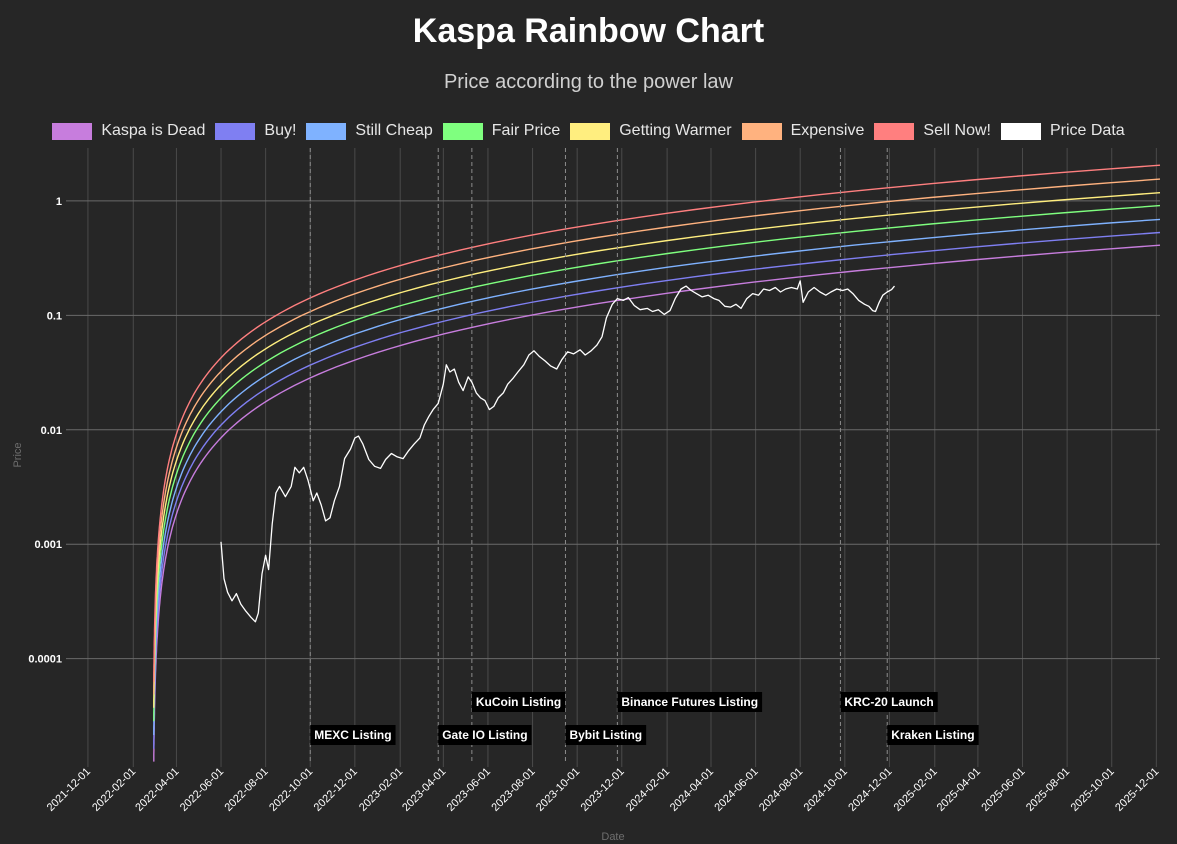 The image size is (1177, 844). What do you see at coordinates (381, 790) in the screenshot?
I see `x-tick-label: 2023-02-01` at bounding box center [381, 790].